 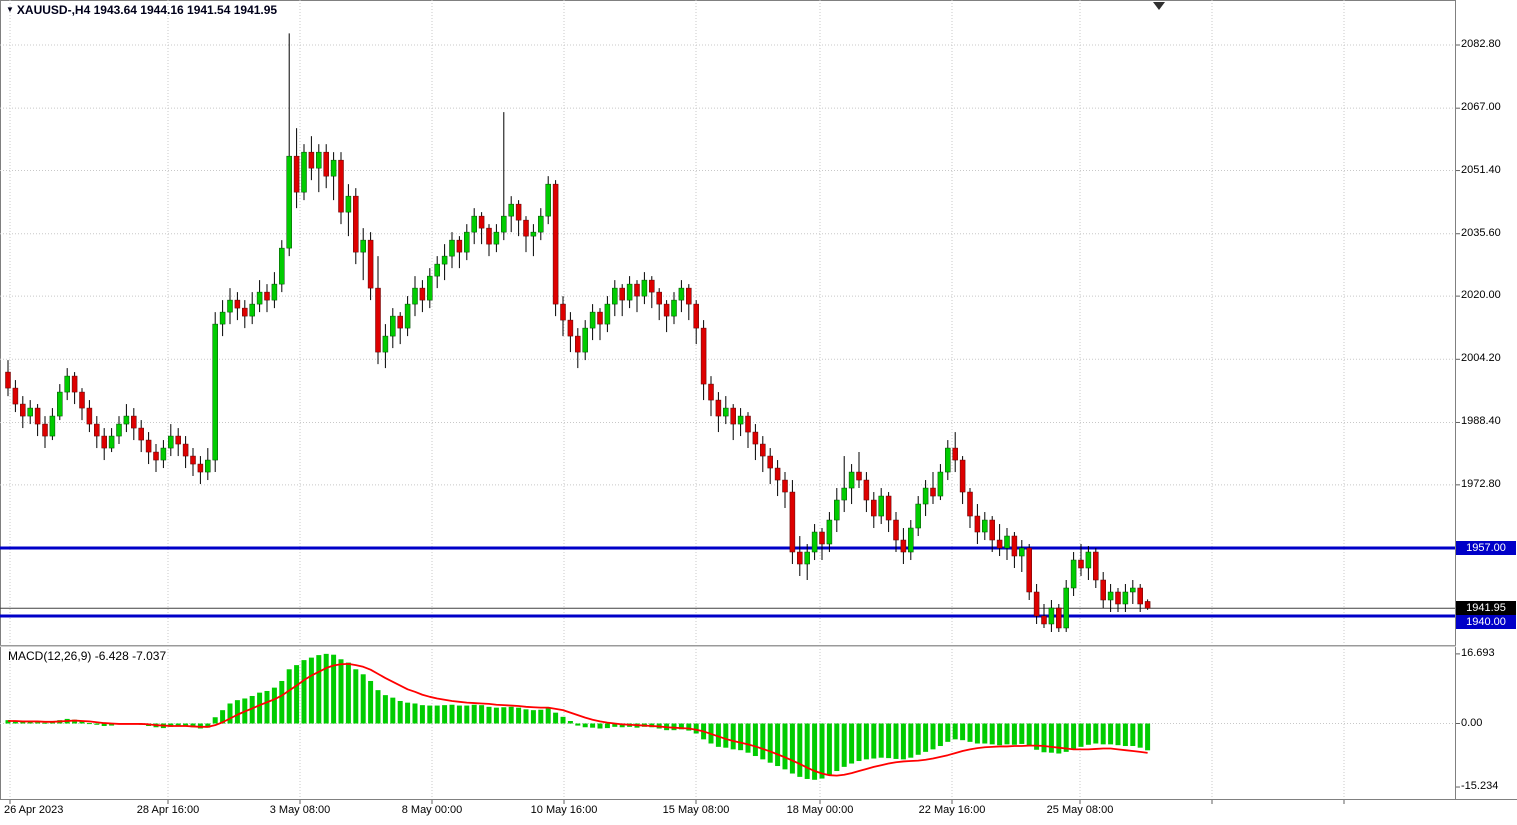 I want to click on chart-shift-marker-icon, so click(x=1159, y=6).